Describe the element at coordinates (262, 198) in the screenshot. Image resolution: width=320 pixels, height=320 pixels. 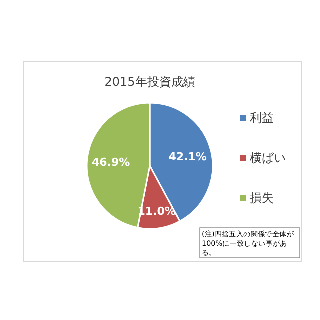
I see `legend-label: 損失` at that location.